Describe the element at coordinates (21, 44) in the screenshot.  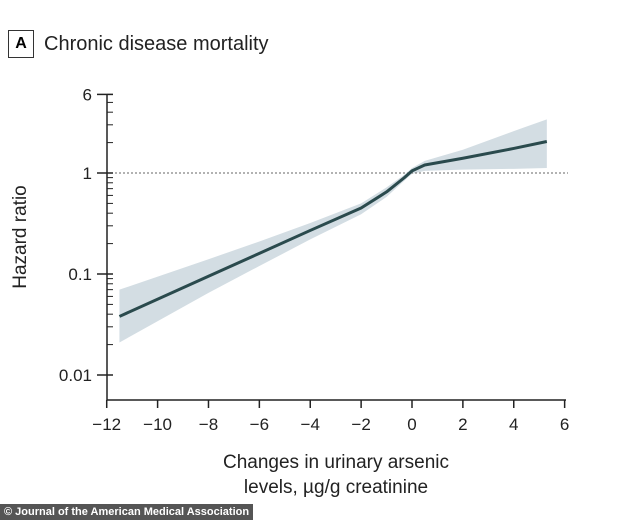
I see `panel-label: A` at that location.